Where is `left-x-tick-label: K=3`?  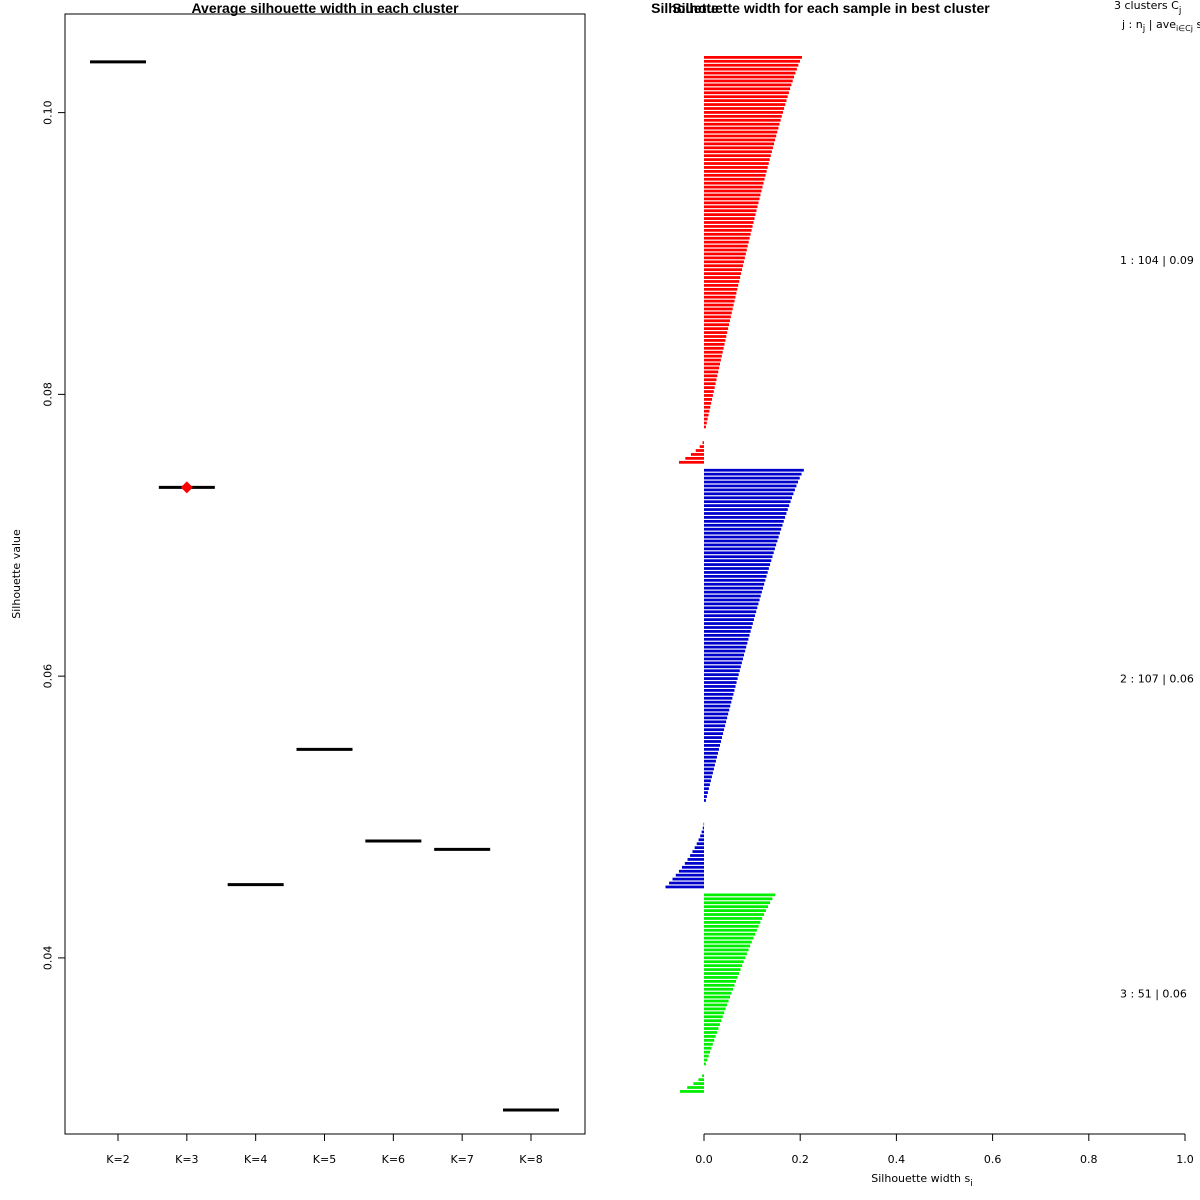
left-x-tick-label: K=3 is located at coordinates (186, 1159).